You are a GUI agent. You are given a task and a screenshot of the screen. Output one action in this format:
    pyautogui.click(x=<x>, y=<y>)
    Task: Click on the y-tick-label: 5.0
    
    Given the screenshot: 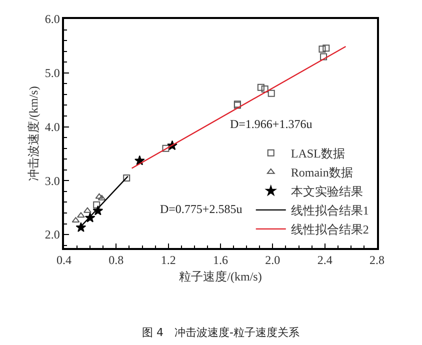 What is the action you would take?
    pyautogui.click(x=52, y=73)
    